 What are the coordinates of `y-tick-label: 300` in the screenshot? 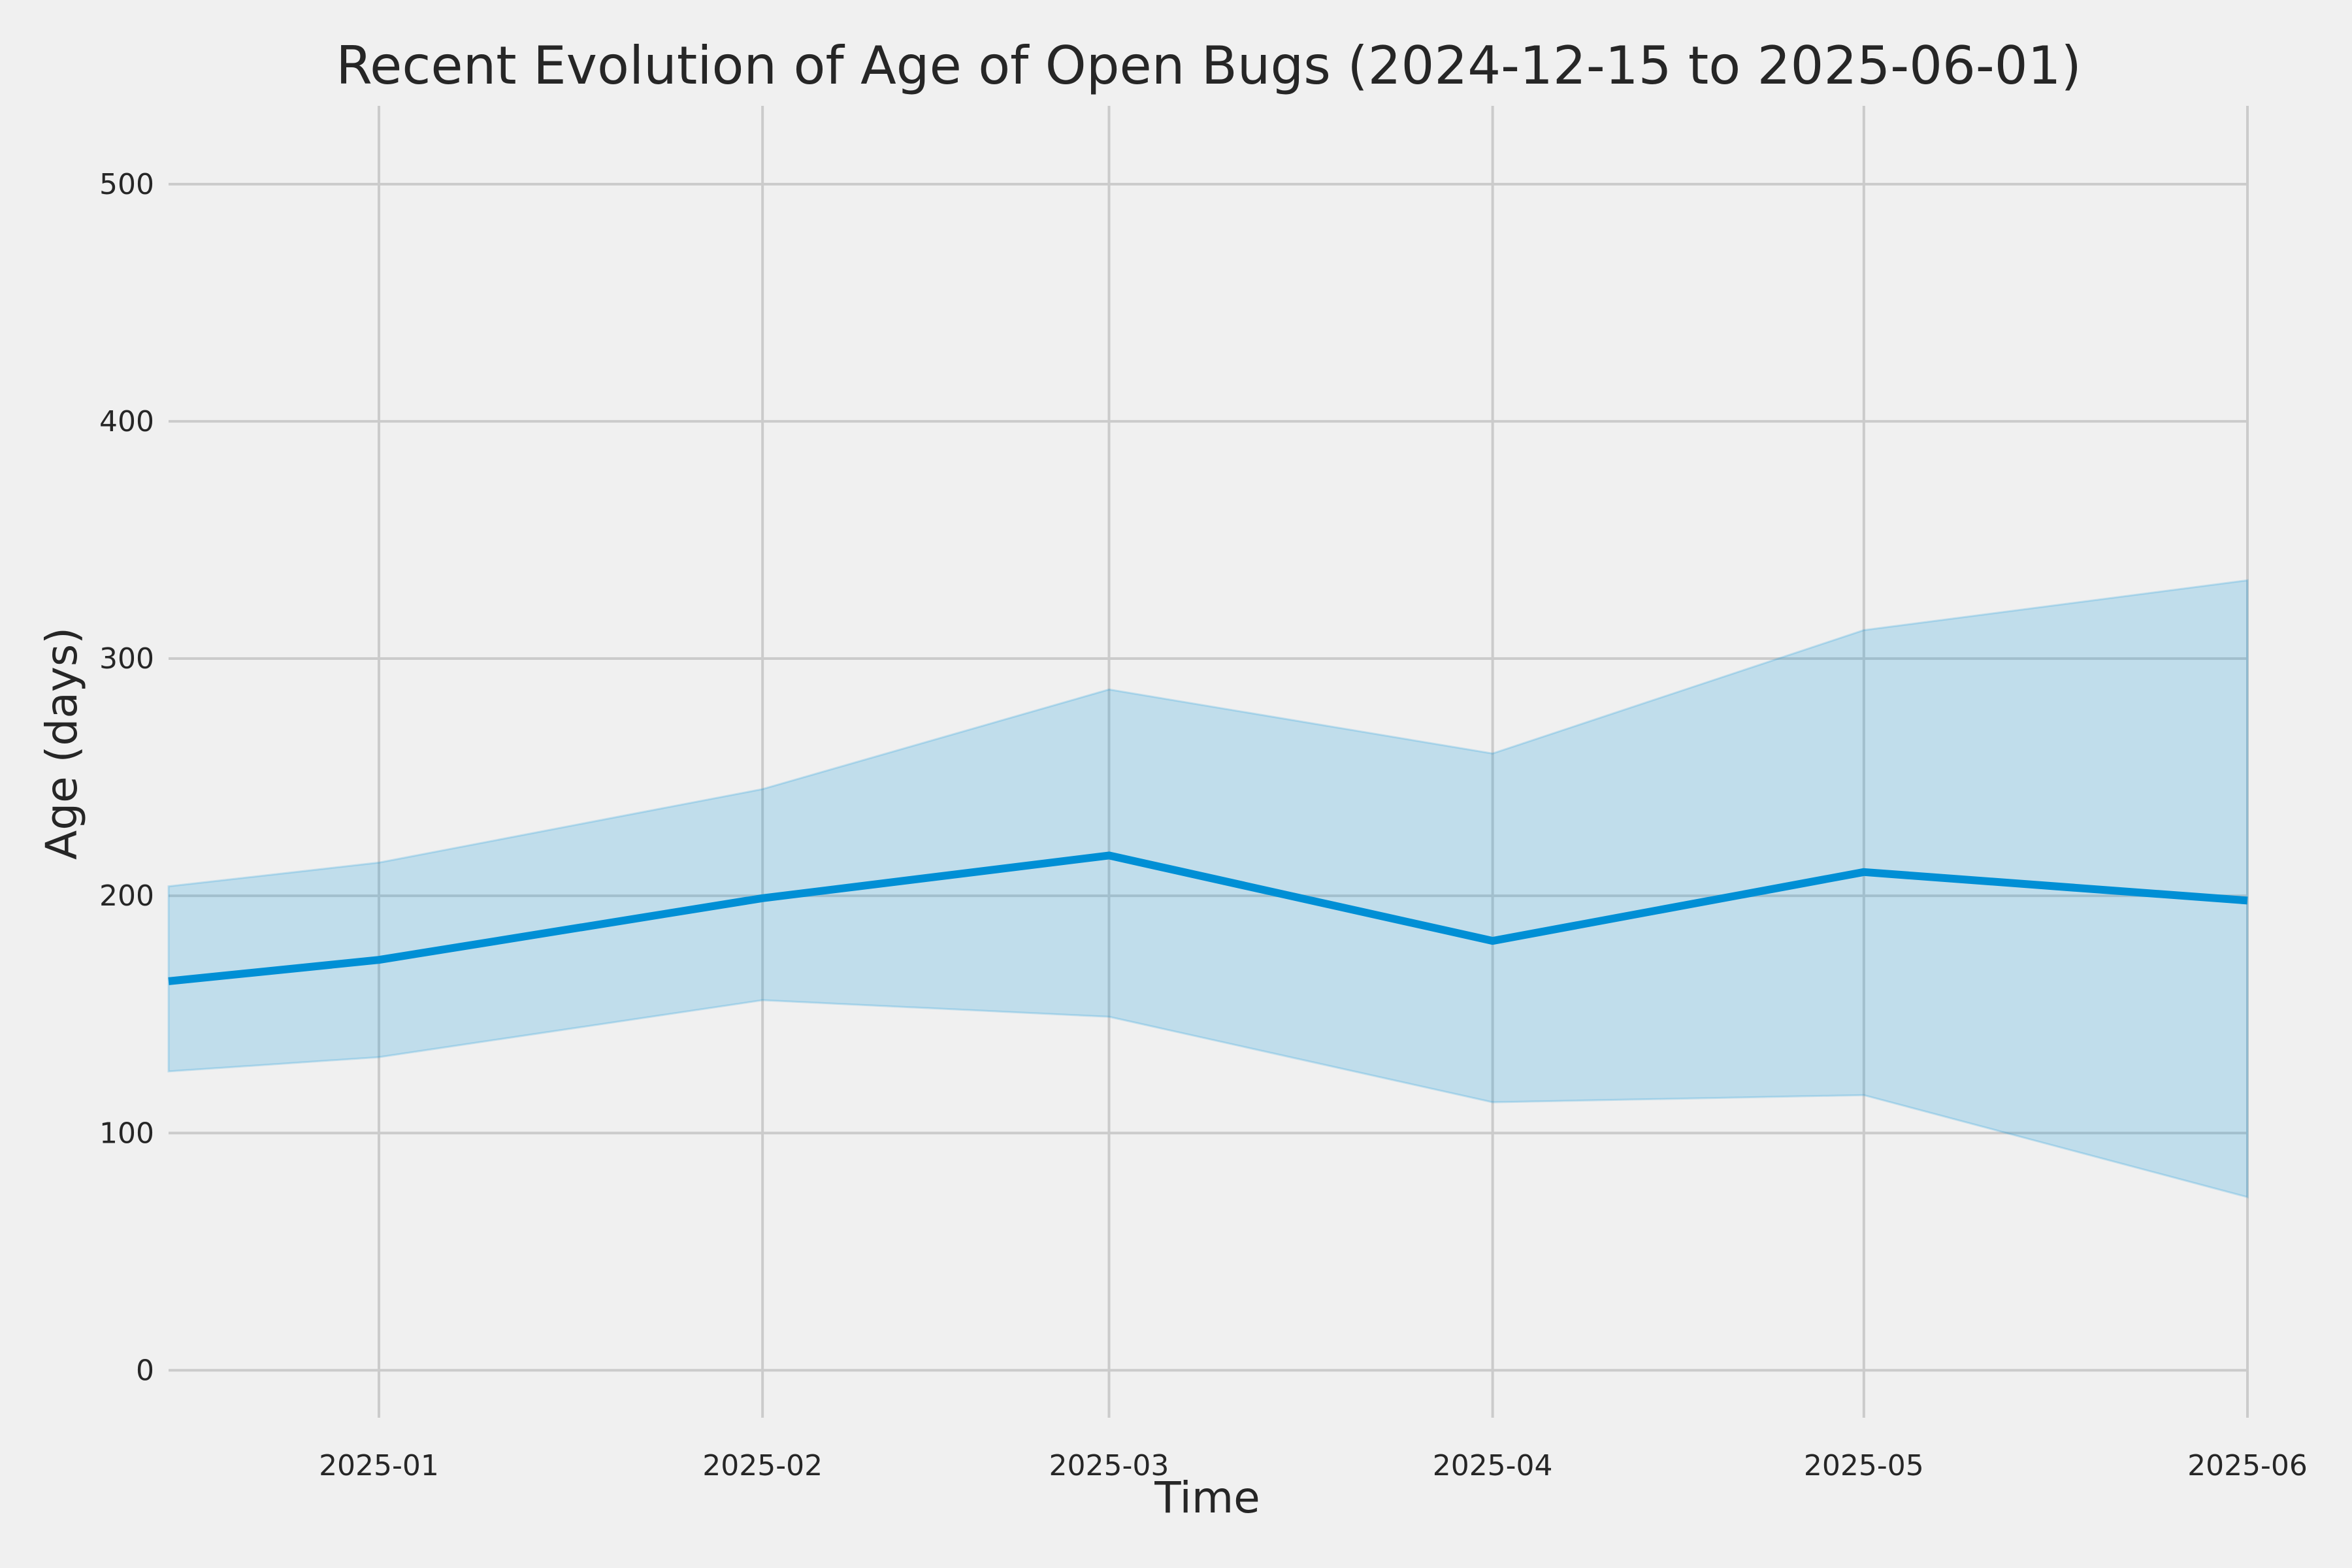 It's located at (126, 659).